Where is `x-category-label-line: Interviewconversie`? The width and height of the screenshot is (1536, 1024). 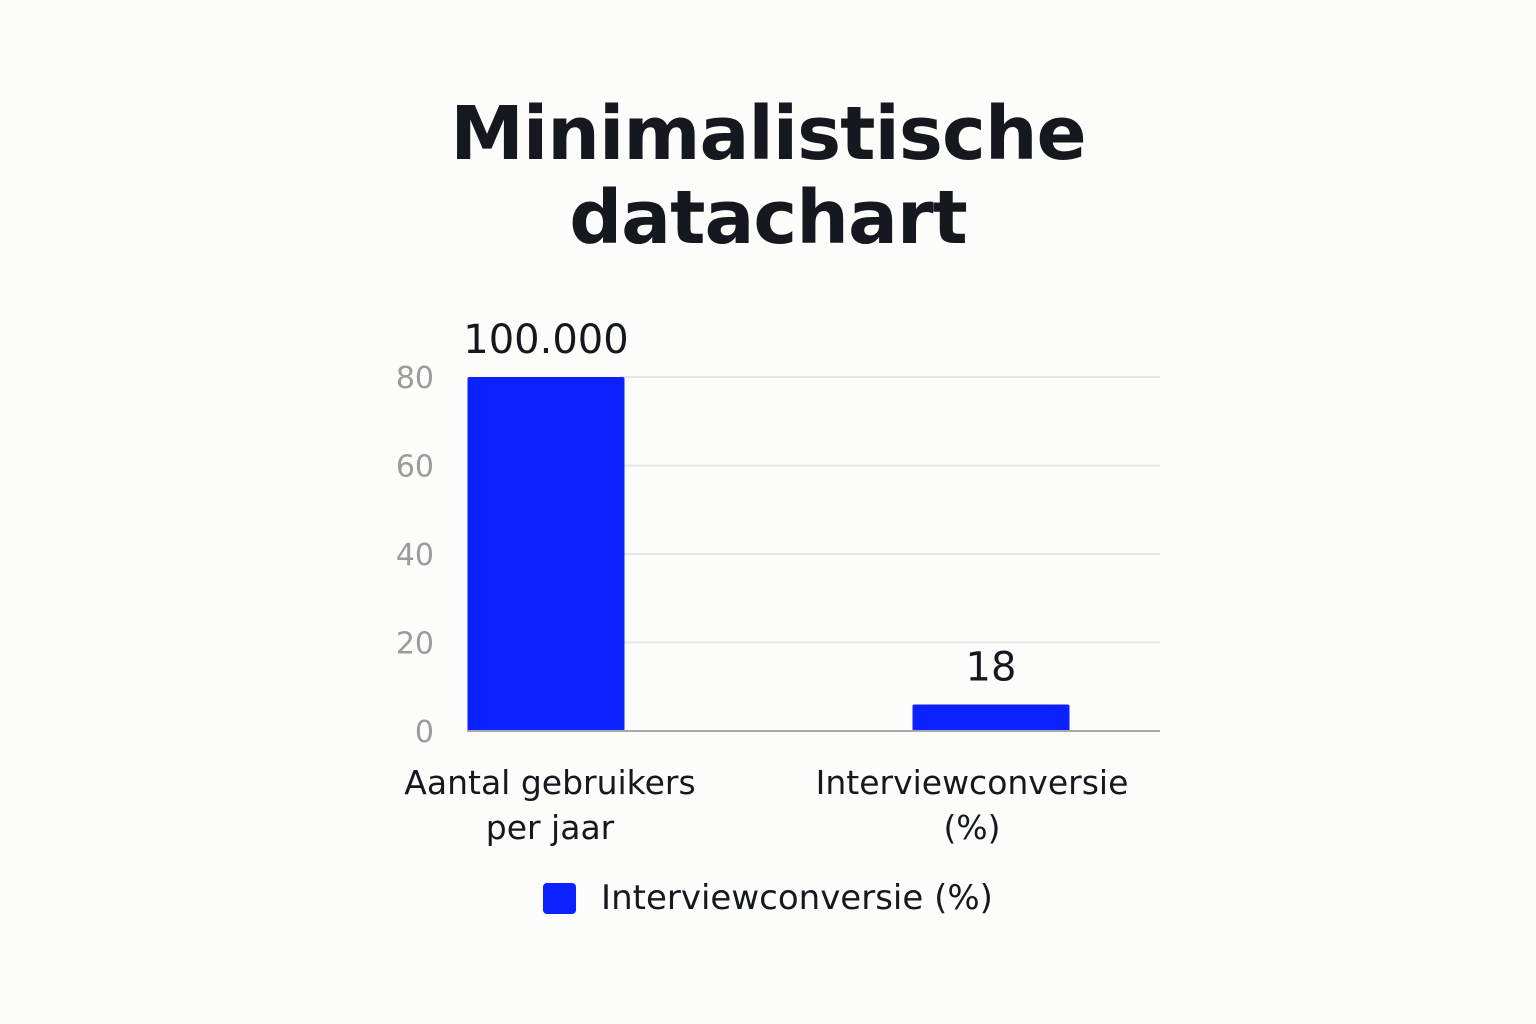
x-category-label-line: Interviewconversie is located at coordinates (972, 782).